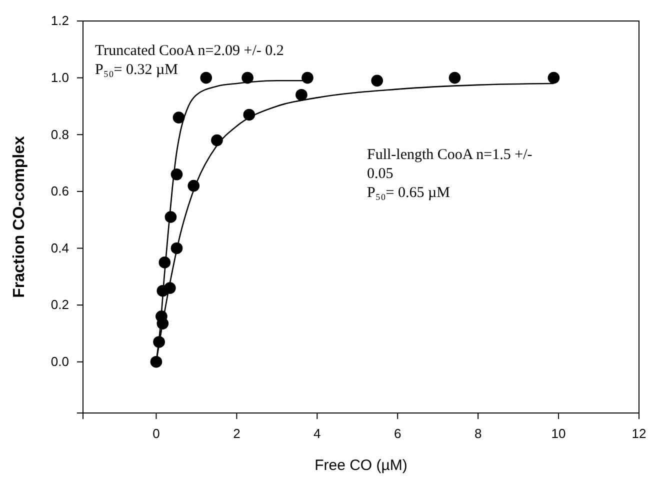 The image size is (652, 478). Describe the element at coordinates (59, 77) in the screenshot. I see `y-tick-label: 1.0` at that location.